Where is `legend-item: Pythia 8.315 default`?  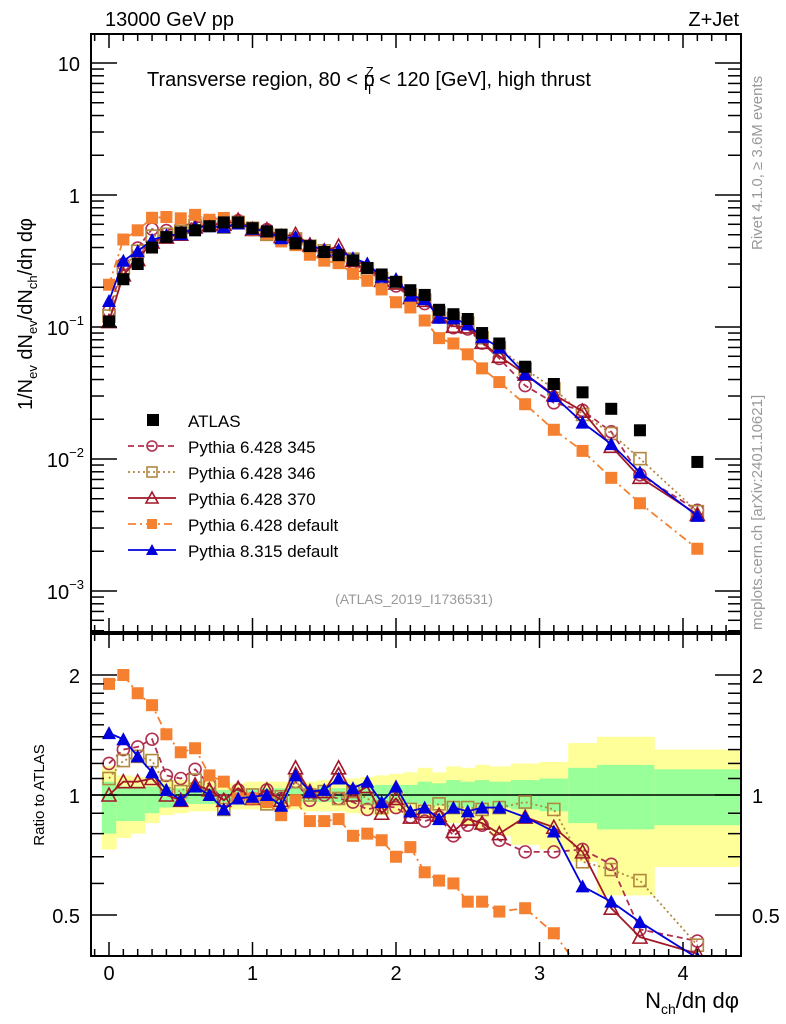
legend-item: Pythia 8.315 default is located at coordinates (233, 551).